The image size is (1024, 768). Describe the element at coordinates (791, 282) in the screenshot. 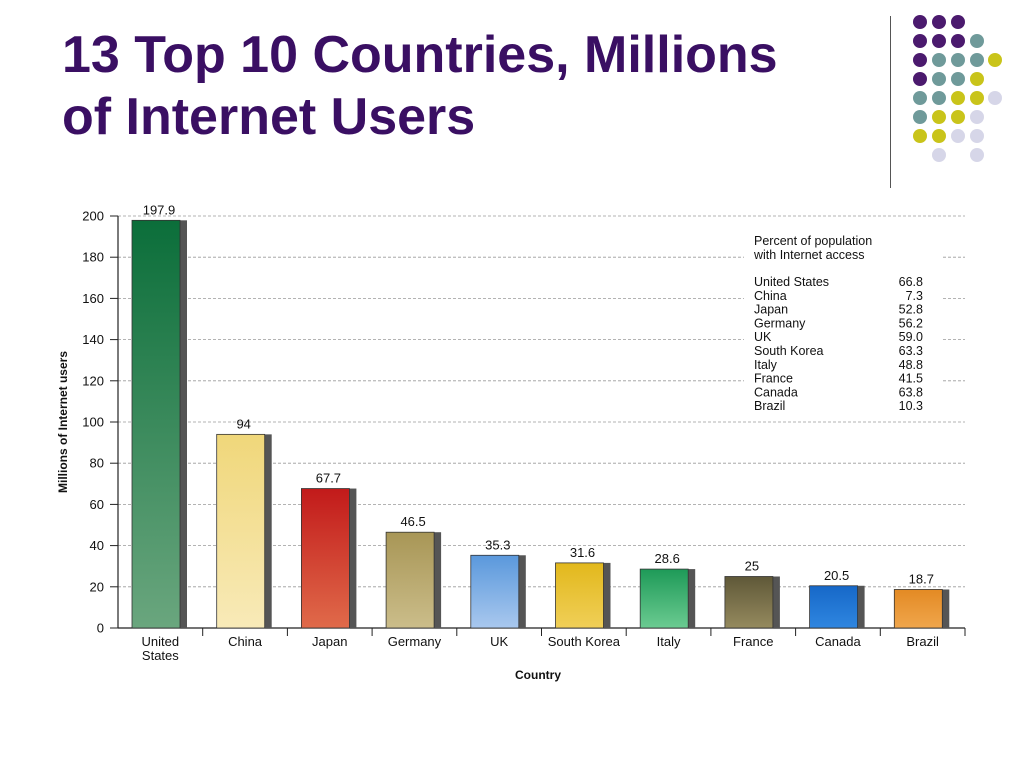

I see `inset-country: United States` at that location.